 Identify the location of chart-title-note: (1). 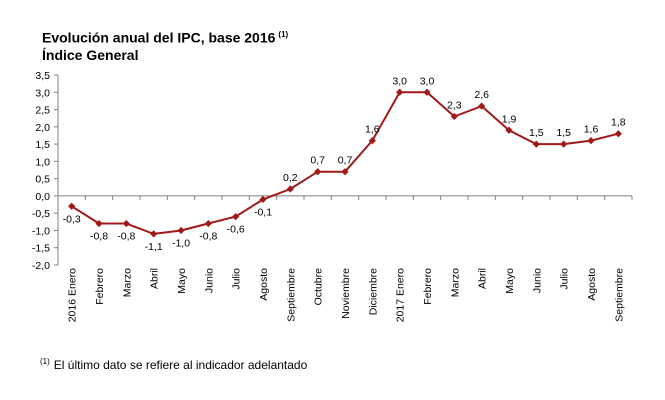
(283, 34).